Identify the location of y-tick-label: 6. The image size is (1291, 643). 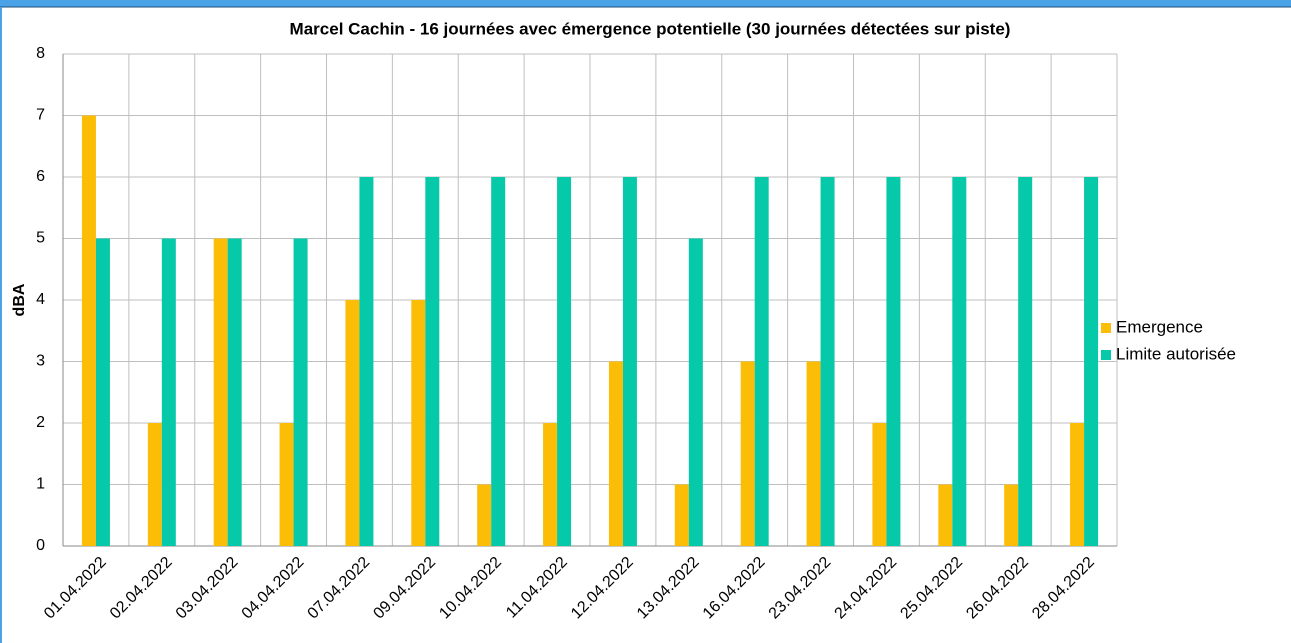
(40, 176).